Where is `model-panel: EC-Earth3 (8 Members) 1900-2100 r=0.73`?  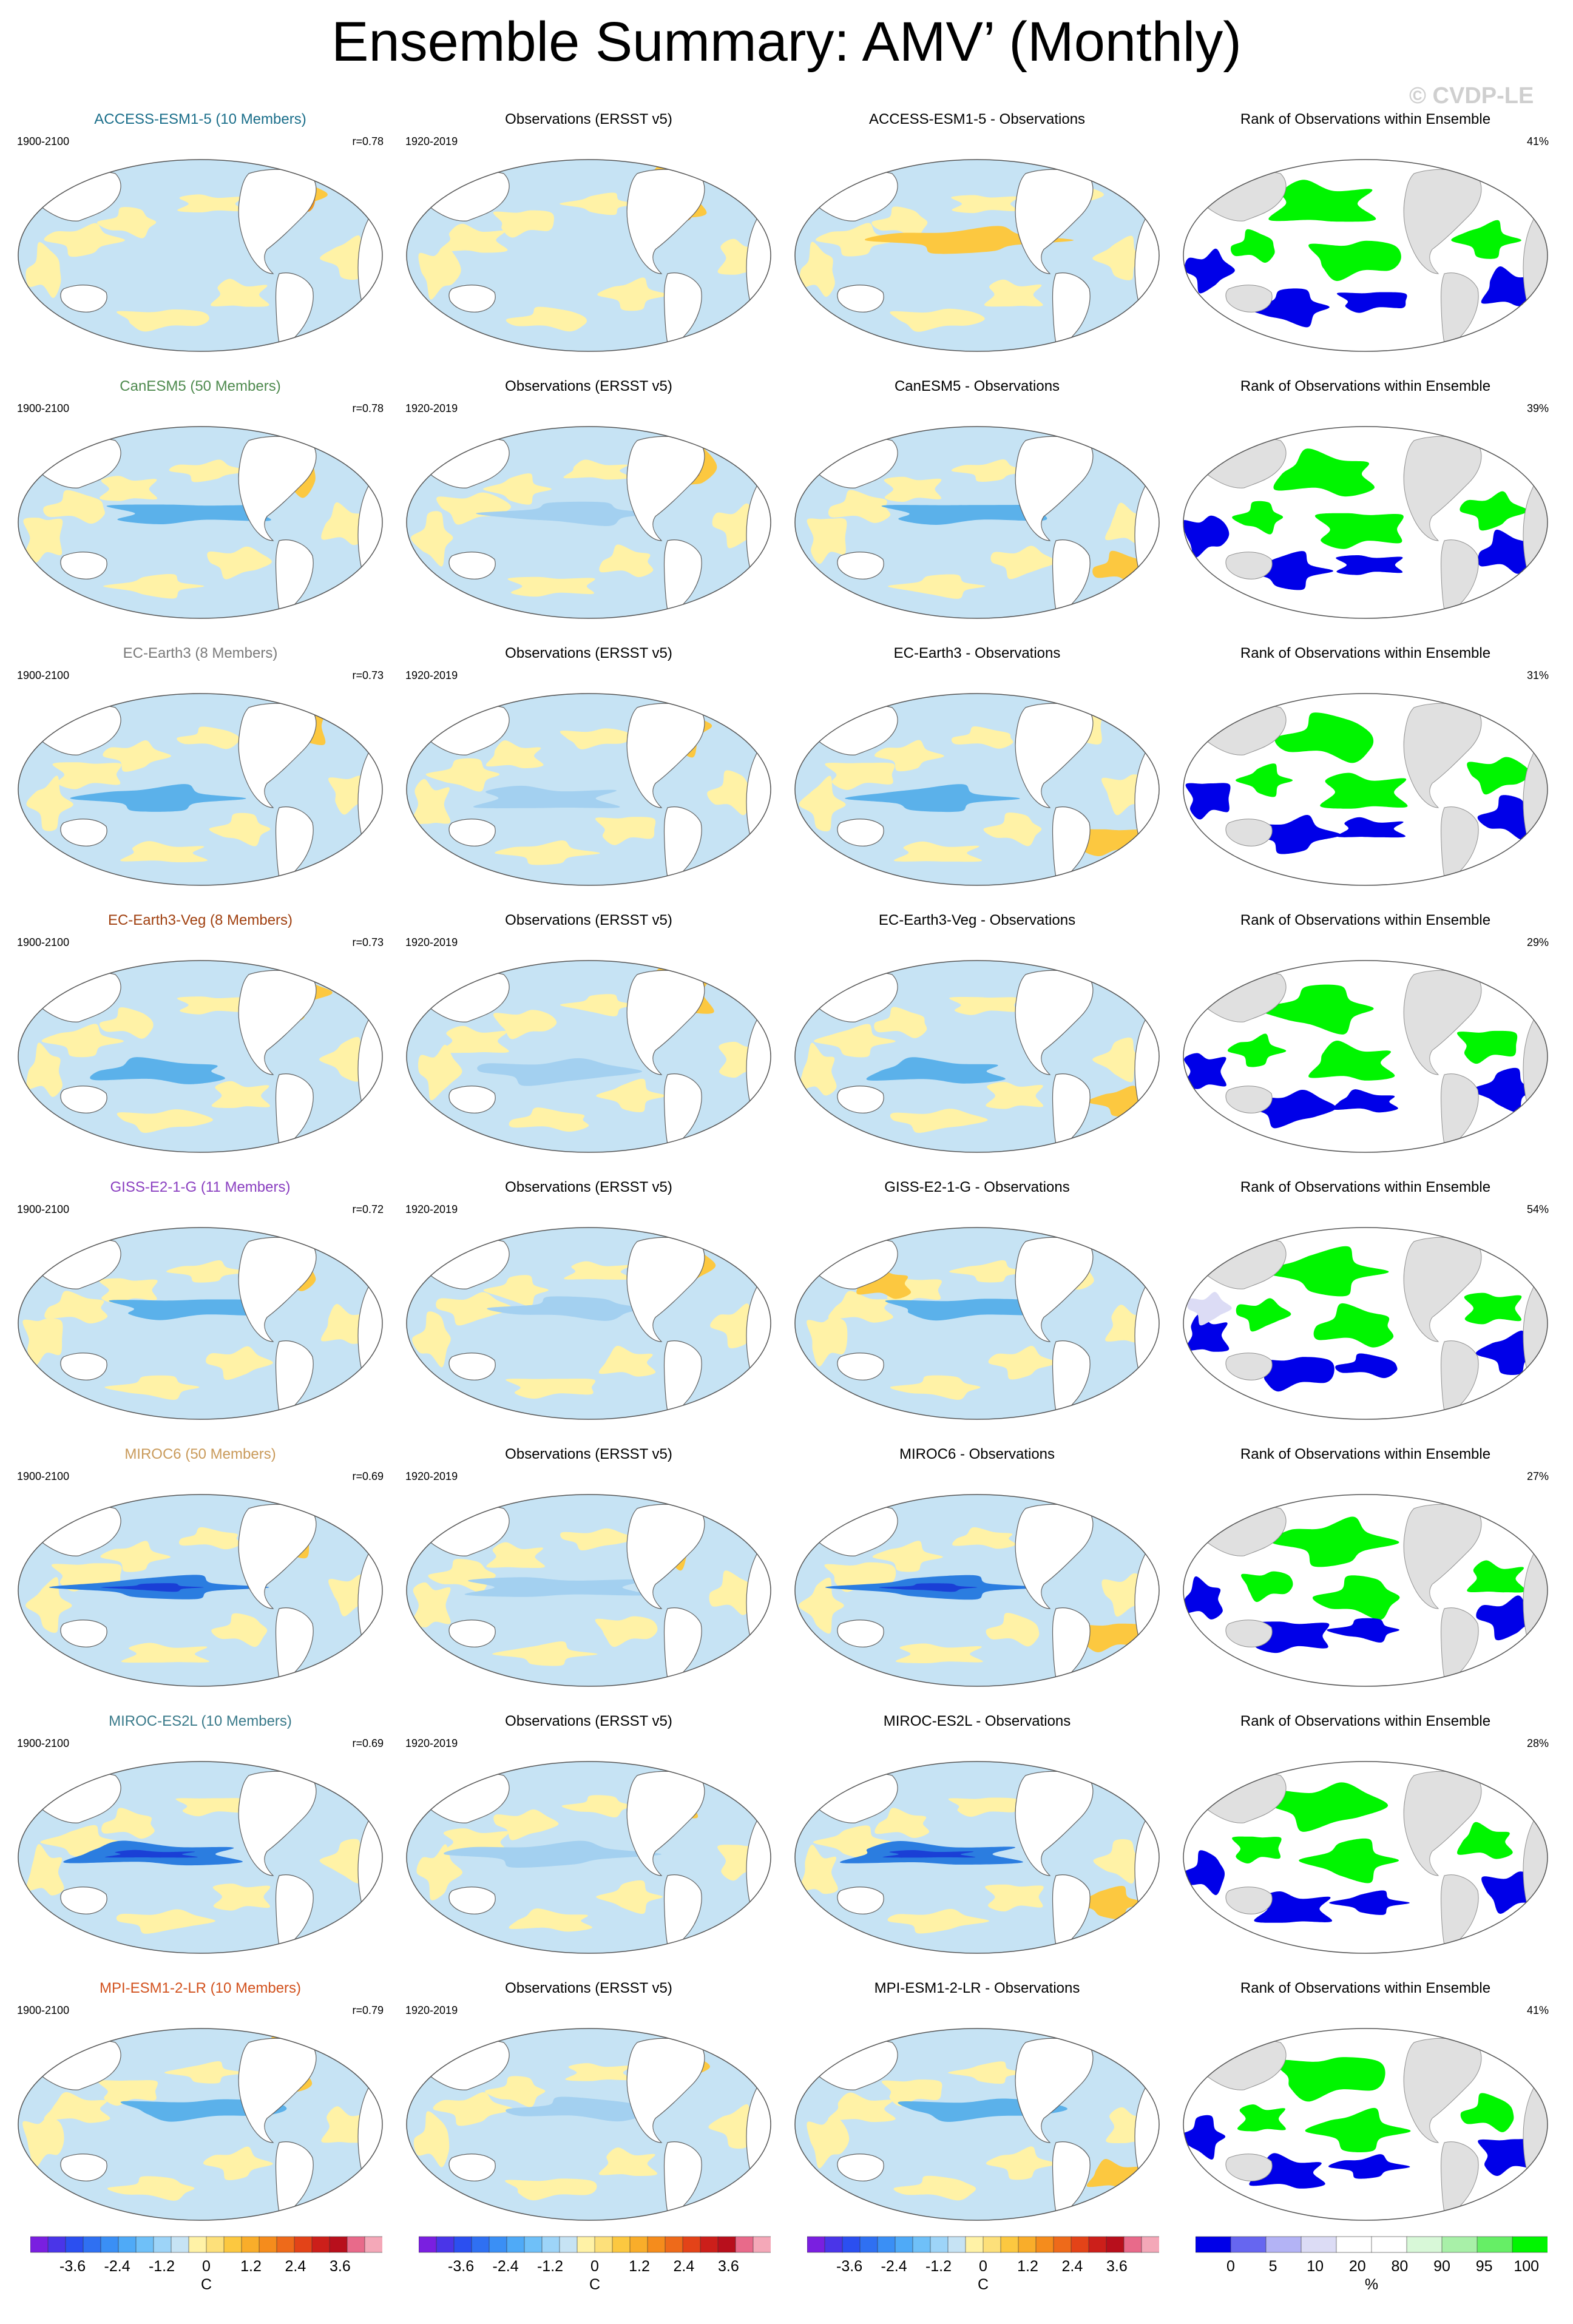
model-panel: EC-Earth3 (8 Members) 1900-2100 r=0.73 is located at coordinates (200, 771).